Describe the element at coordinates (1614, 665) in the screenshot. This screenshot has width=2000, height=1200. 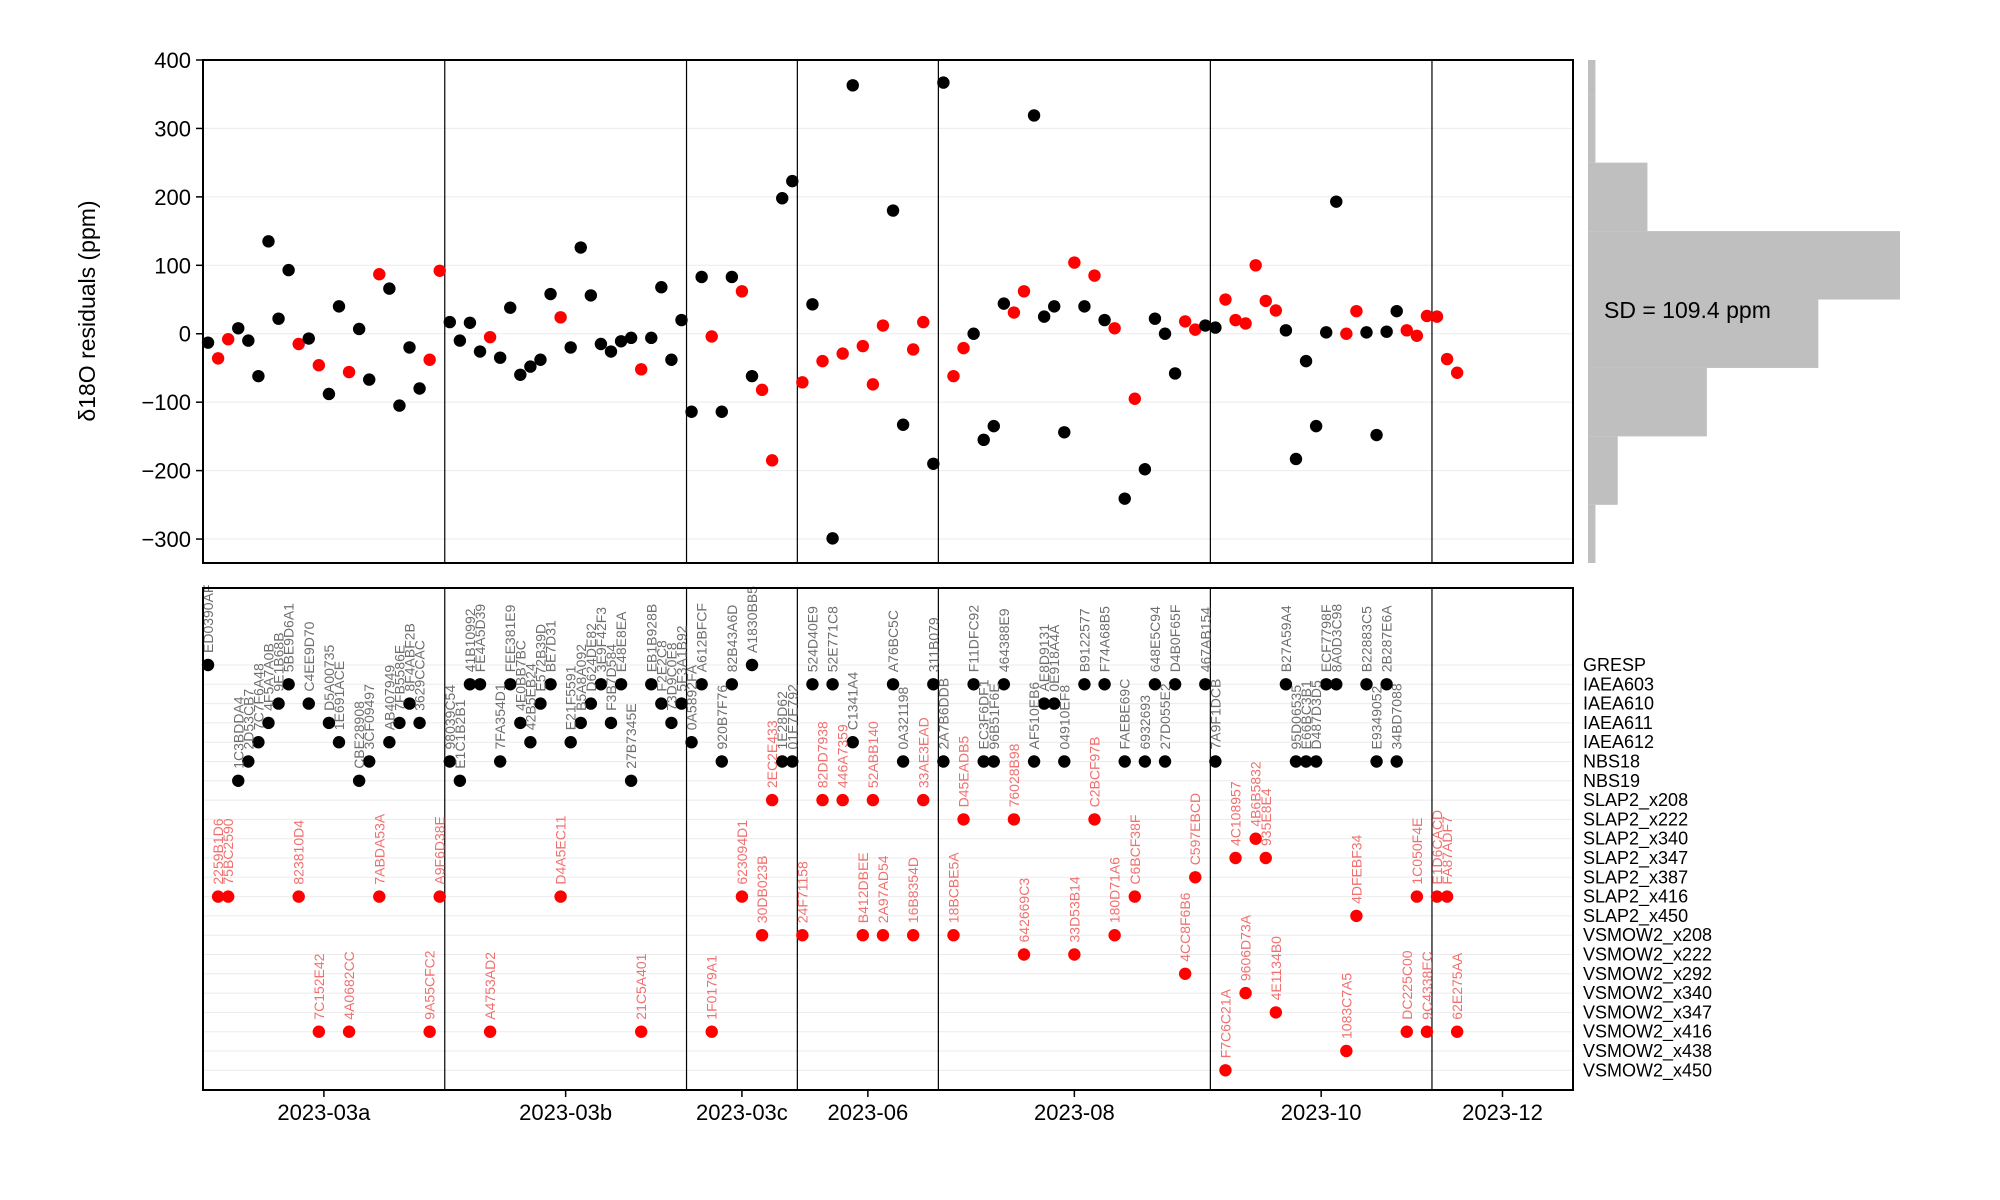
I see `material-label: GRESP` at that location.